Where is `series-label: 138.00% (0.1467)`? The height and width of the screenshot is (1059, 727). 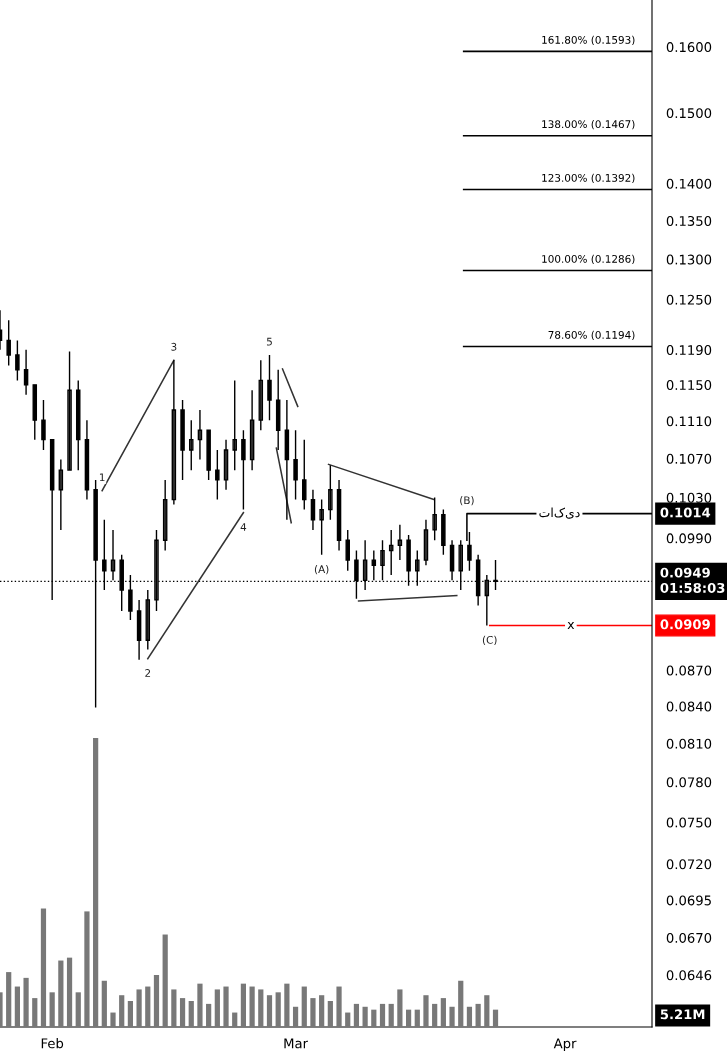
series-label: 138.00% (0.1467) is located at coordinates (588, 125).